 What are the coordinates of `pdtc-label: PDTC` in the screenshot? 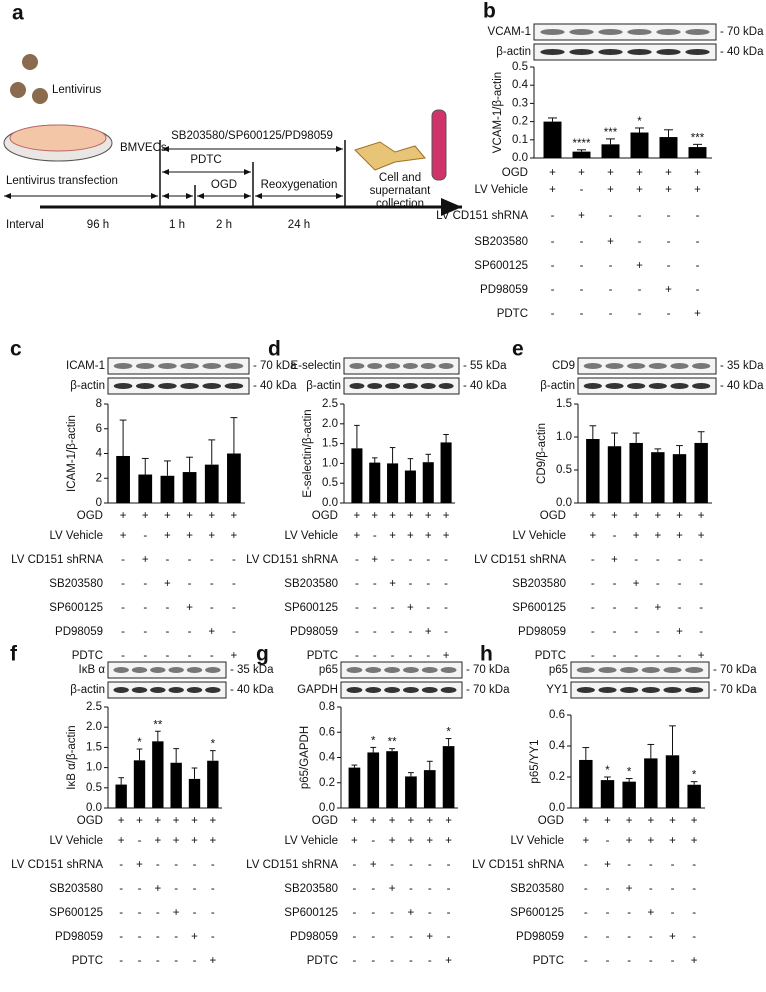 It's located at (205, 160).